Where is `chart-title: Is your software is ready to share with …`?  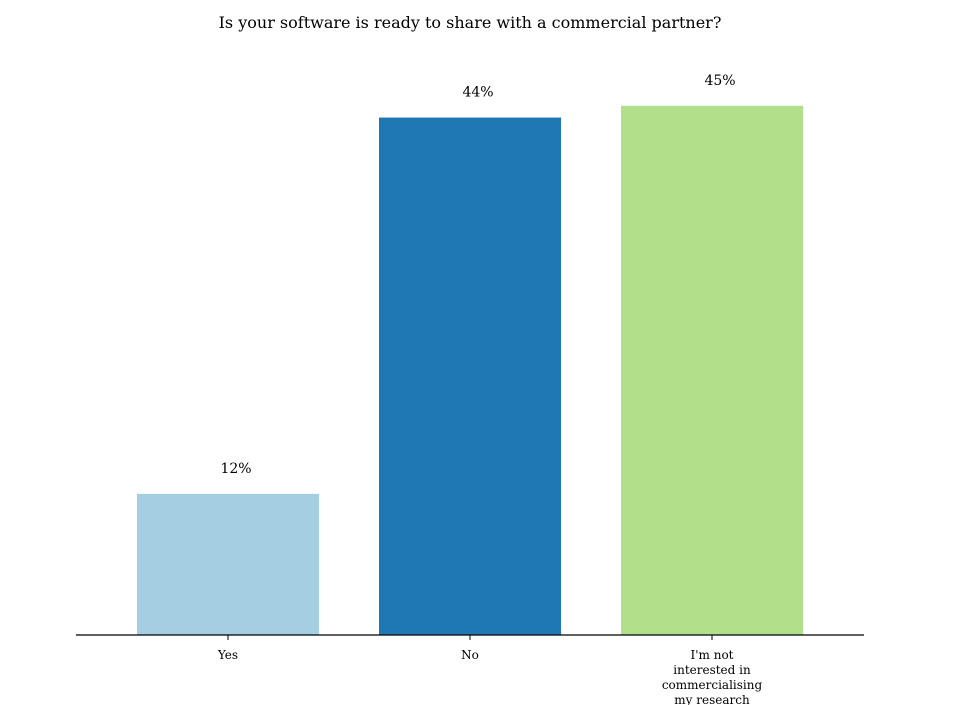 chart-title: Is your software is ready to share with … is located at coordinates (470, 22).